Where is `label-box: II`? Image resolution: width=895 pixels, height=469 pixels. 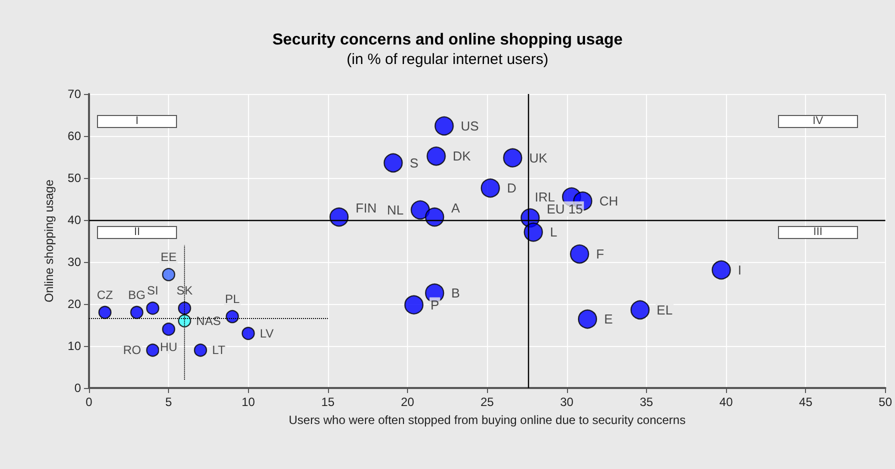
label-box: II is located at coordinates (137, 233).